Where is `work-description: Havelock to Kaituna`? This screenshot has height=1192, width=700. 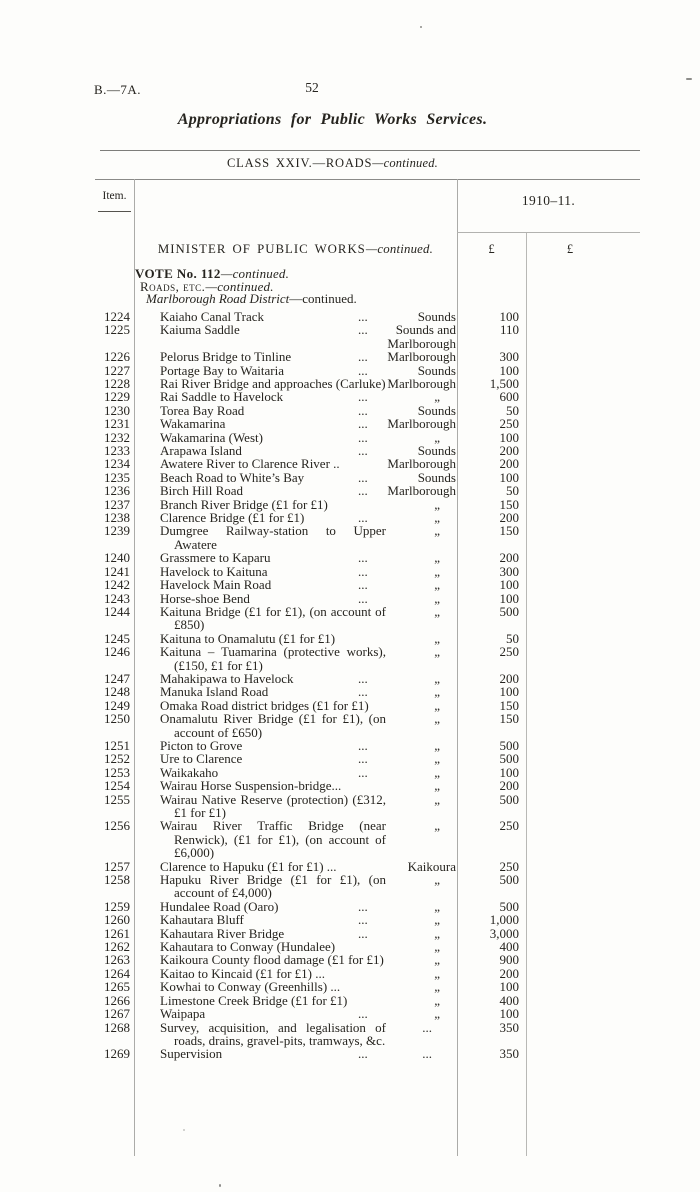
work-description: Havelock to Kaituna is located at coordinates (214, 571).